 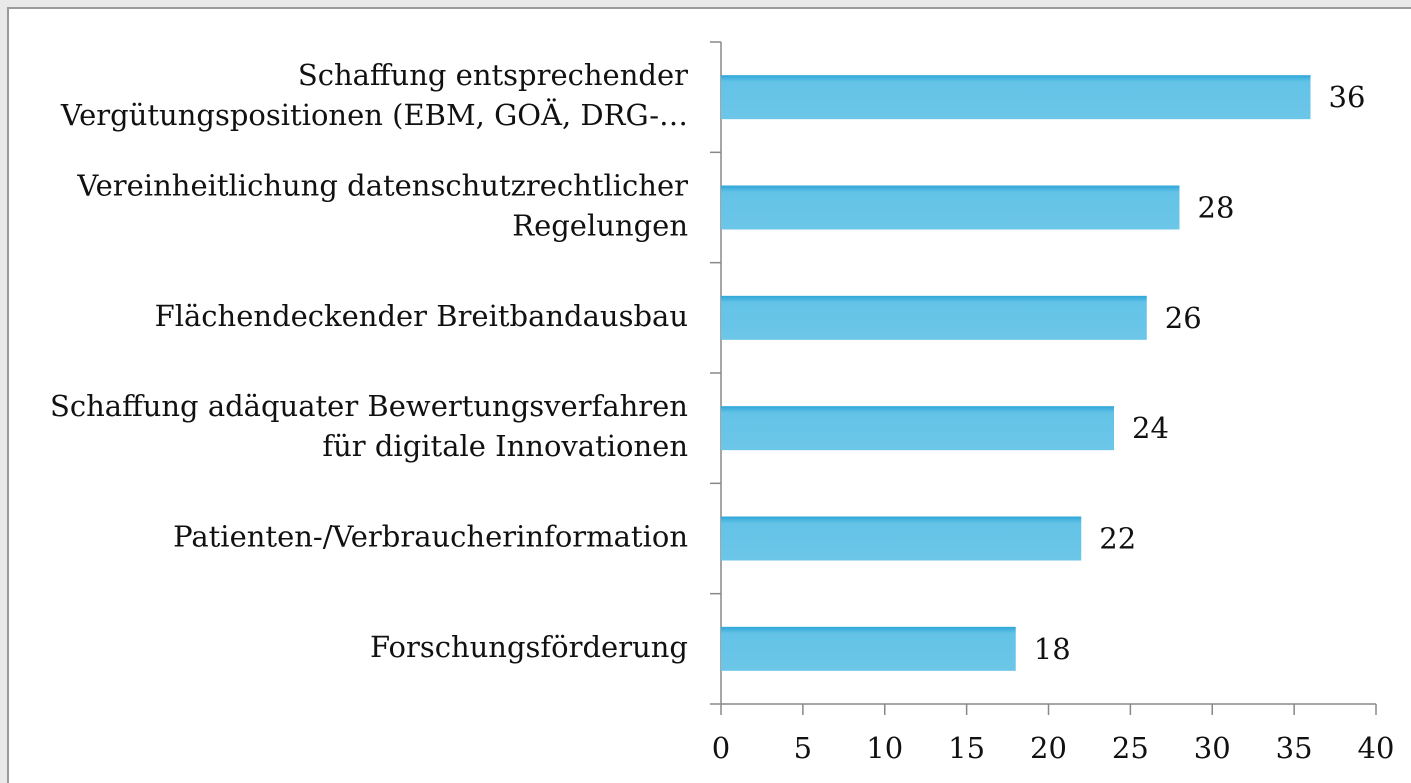 I want to click on data-label: 22, so click(x=1117, y=539).